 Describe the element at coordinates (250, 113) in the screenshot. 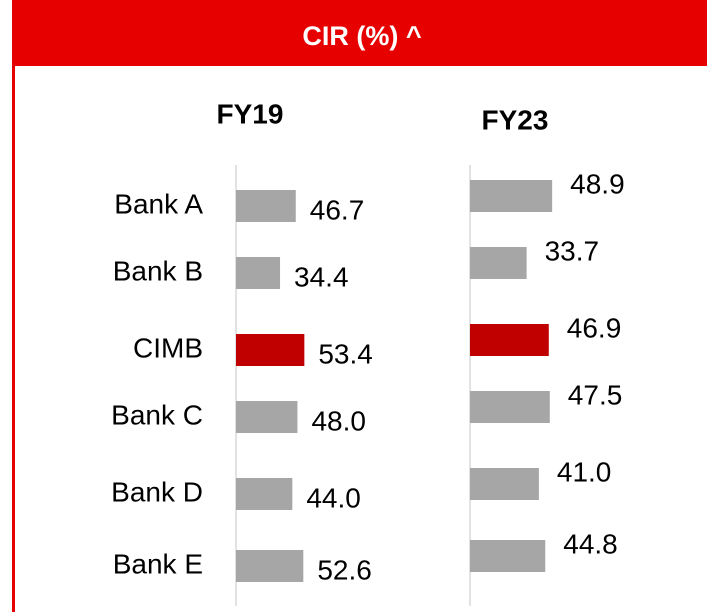

I see `series-name: FY19` at that location.